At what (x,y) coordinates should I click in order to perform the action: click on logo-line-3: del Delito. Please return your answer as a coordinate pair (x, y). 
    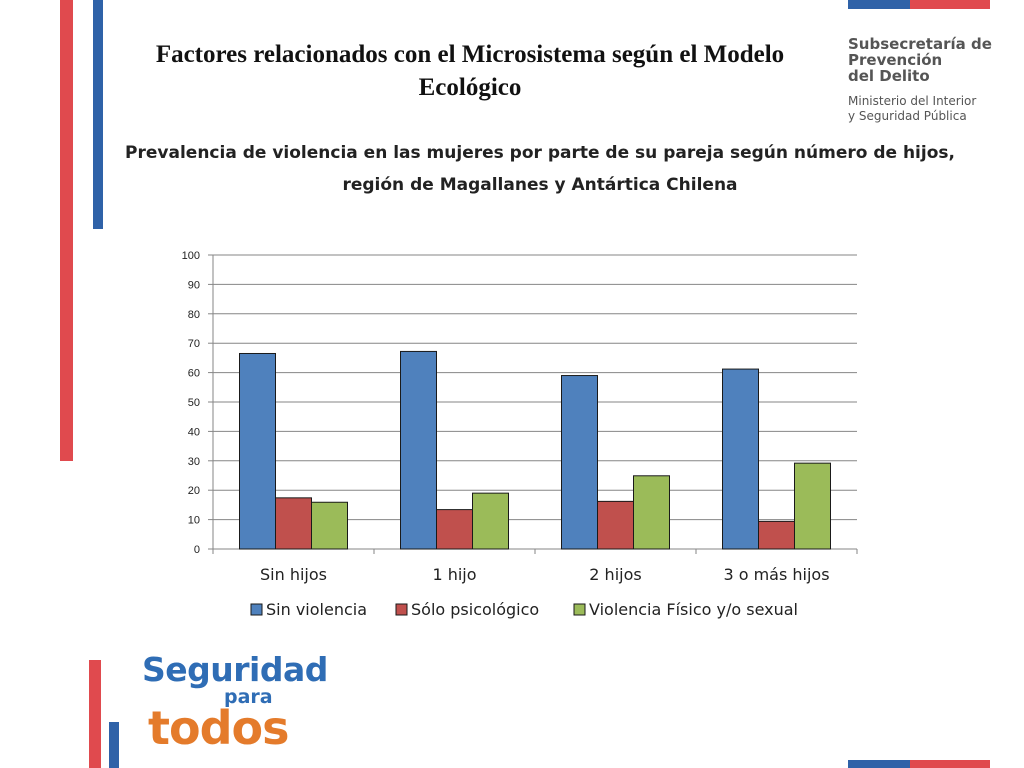
    Looking at the image, I should click on (889, 76).